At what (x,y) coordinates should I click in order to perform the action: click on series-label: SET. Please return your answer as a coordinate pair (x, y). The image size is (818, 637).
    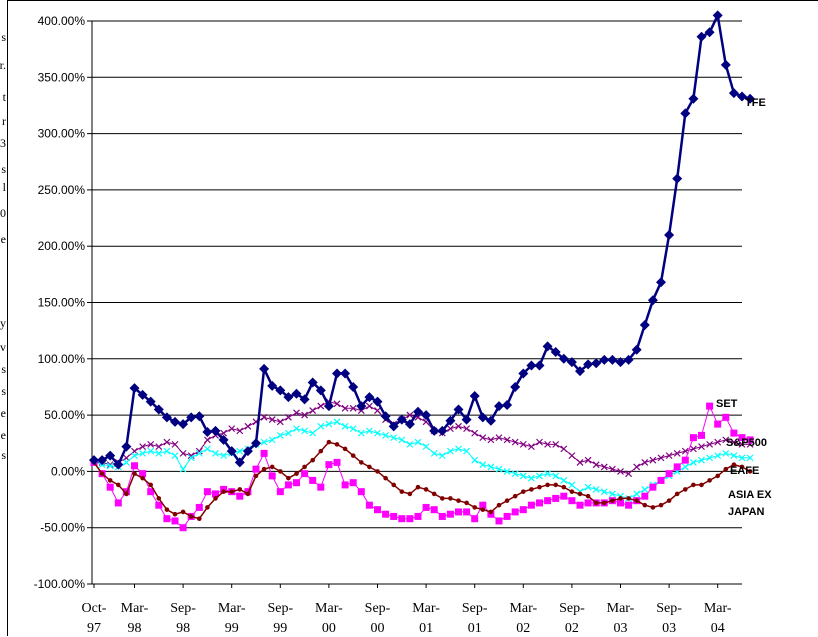
    Looking at the image, I should click on (727, 404).